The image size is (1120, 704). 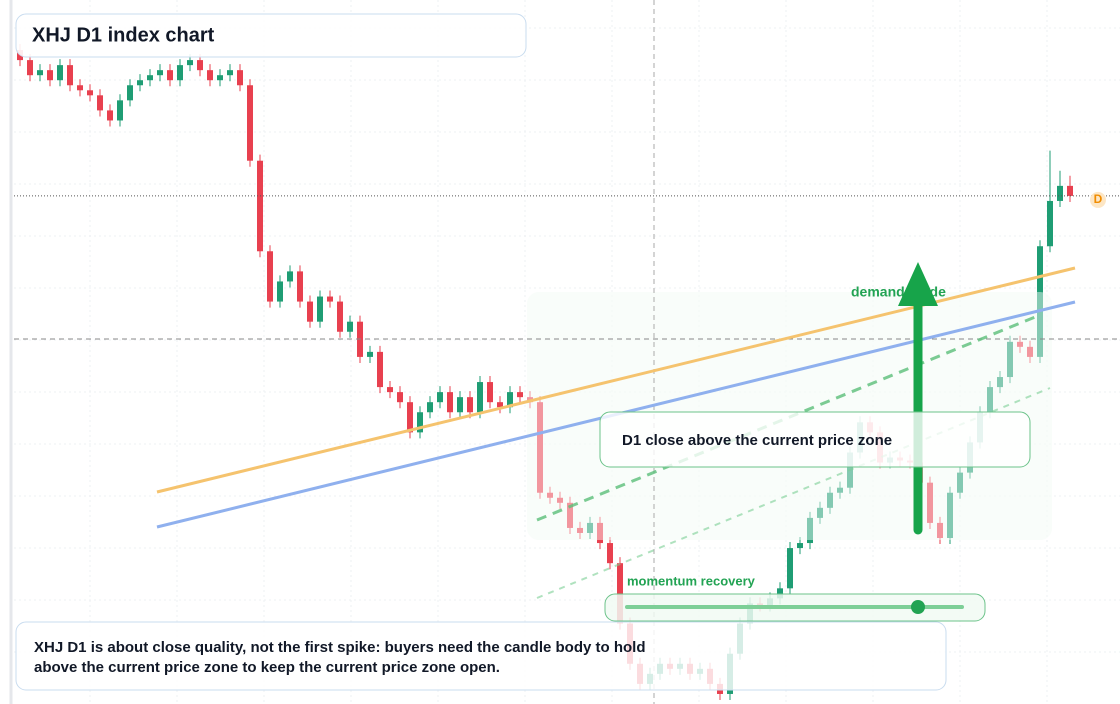 I want to click on title-box, so click(x=271, y=35).